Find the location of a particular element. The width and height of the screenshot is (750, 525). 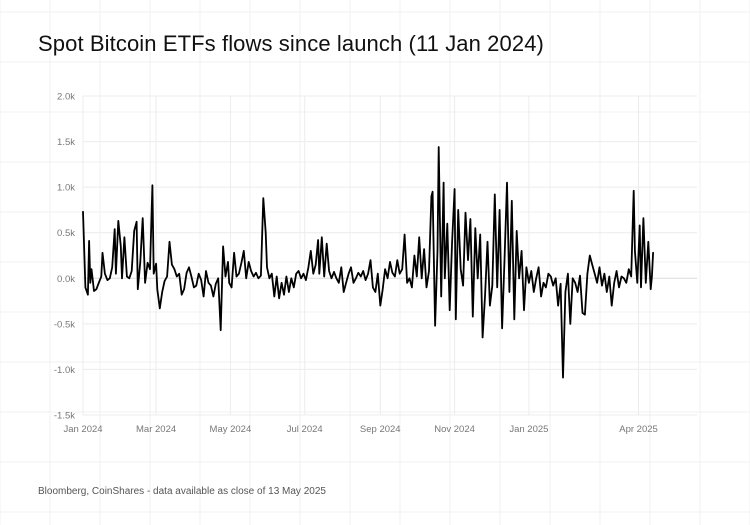

y-tick-label: -0.5k is located at coordinates (64, 324).